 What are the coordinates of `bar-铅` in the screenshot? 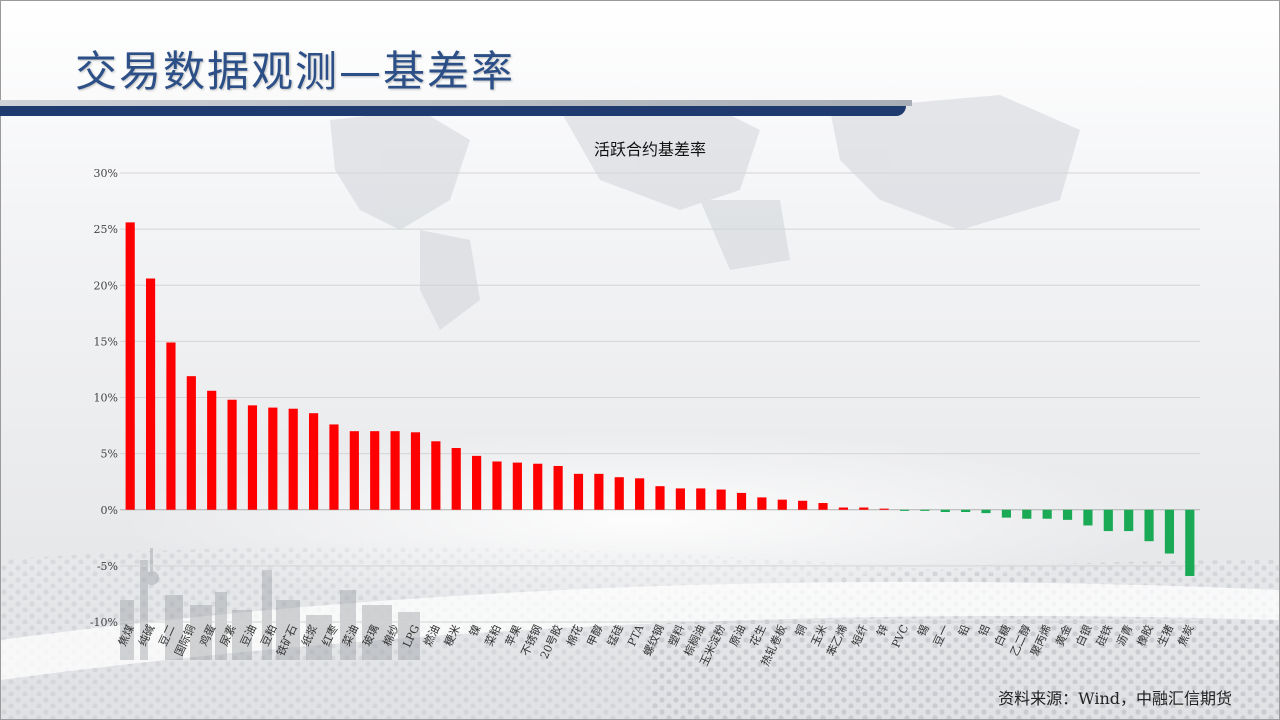 It's located at (966, 510).